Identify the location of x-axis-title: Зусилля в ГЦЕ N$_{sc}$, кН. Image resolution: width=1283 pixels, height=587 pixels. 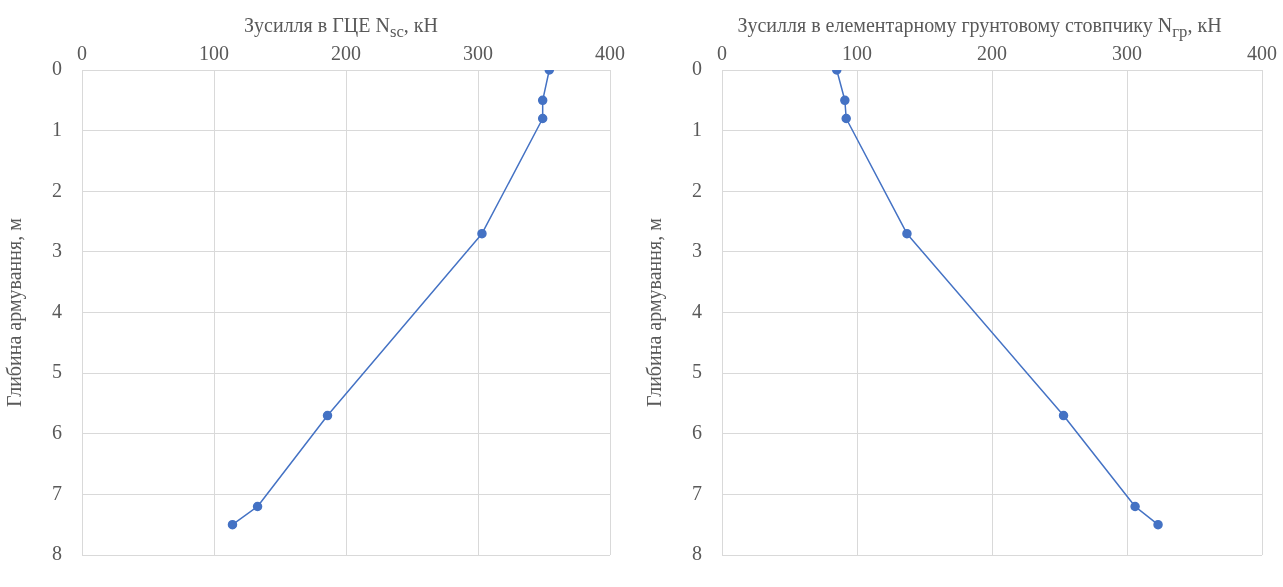
(341, 28).